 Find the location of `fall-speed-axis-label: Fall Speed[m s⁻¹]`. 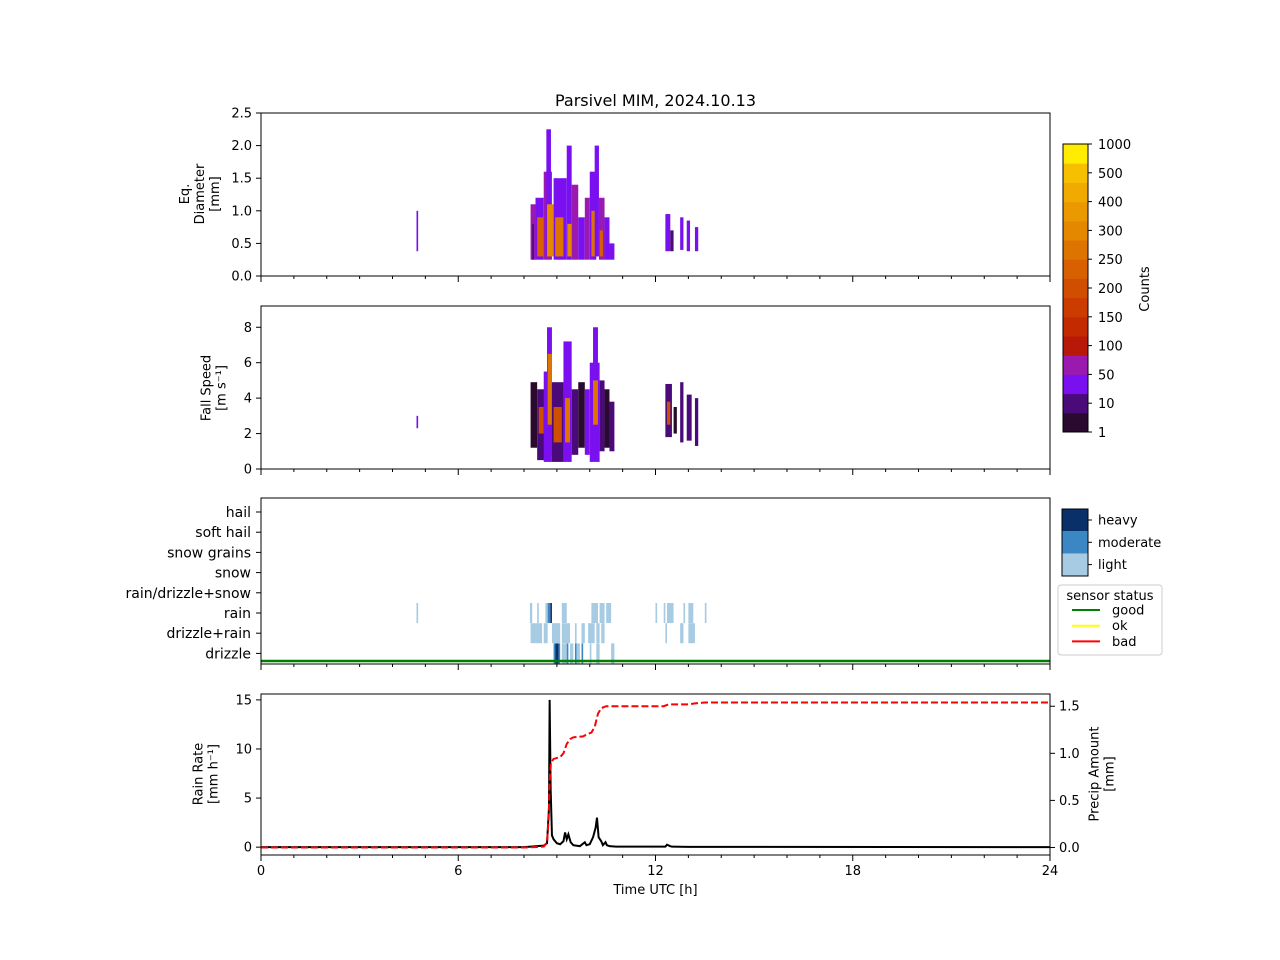

fall-speed-axis-label: Fall Speed[m s⁻¹] is located at coordinates (215, 388).